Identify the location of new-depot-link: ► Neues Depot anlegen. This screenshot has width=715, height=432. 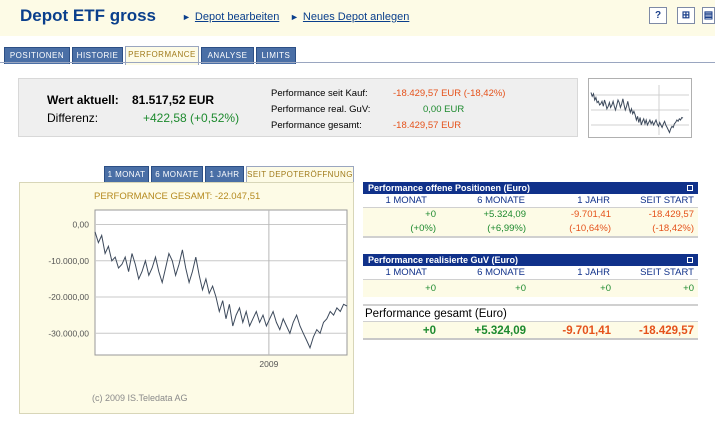
(349, 17).